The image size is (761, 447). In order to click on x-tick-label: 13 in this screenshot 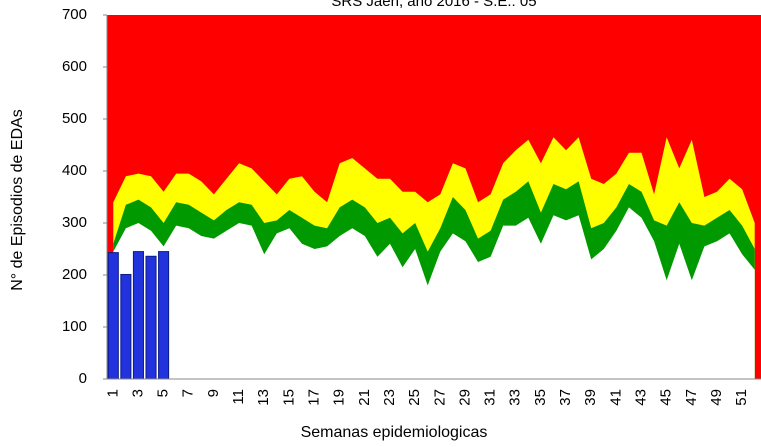, I will do `click(263, 397)`.